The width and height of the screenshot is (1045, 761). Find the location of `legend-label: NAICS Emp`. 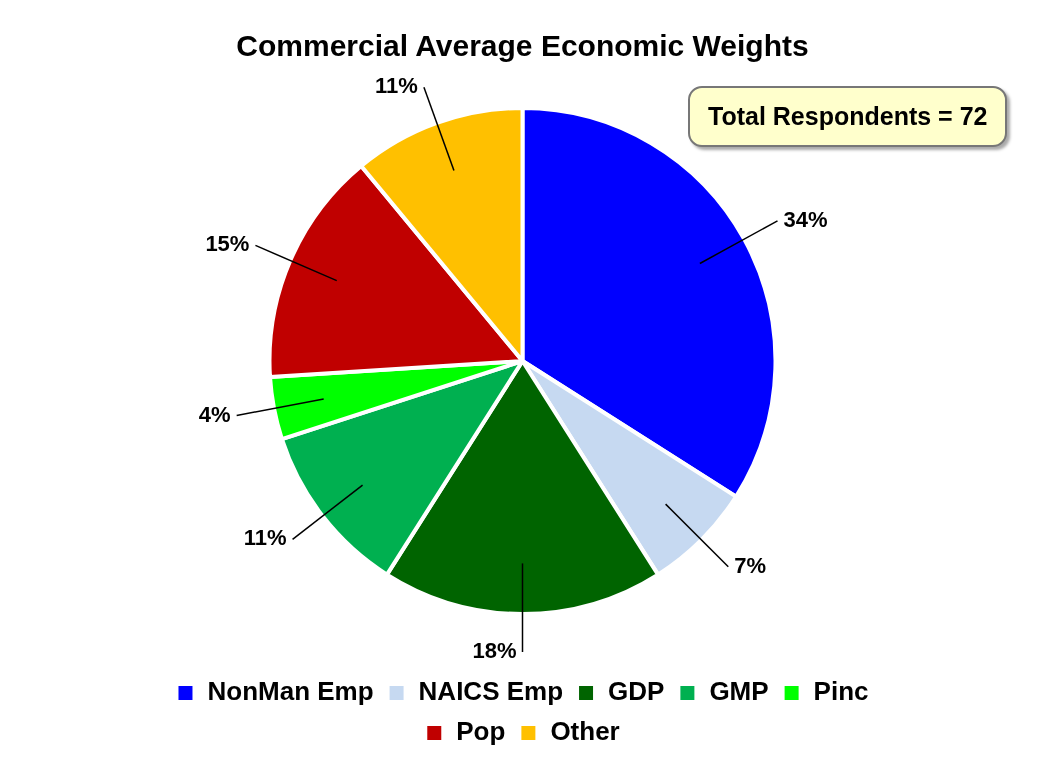

legend-label: NAICS Emp is located at coordinates (491, 691).